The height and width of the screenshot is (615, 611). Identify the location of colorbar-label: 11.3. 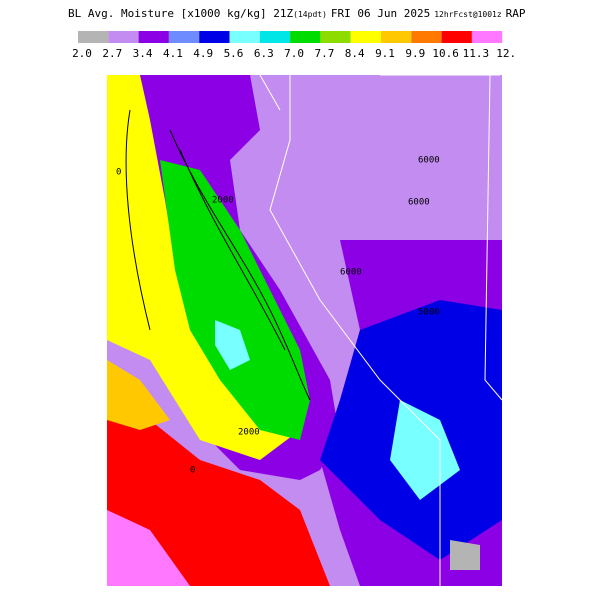
(476, 53).